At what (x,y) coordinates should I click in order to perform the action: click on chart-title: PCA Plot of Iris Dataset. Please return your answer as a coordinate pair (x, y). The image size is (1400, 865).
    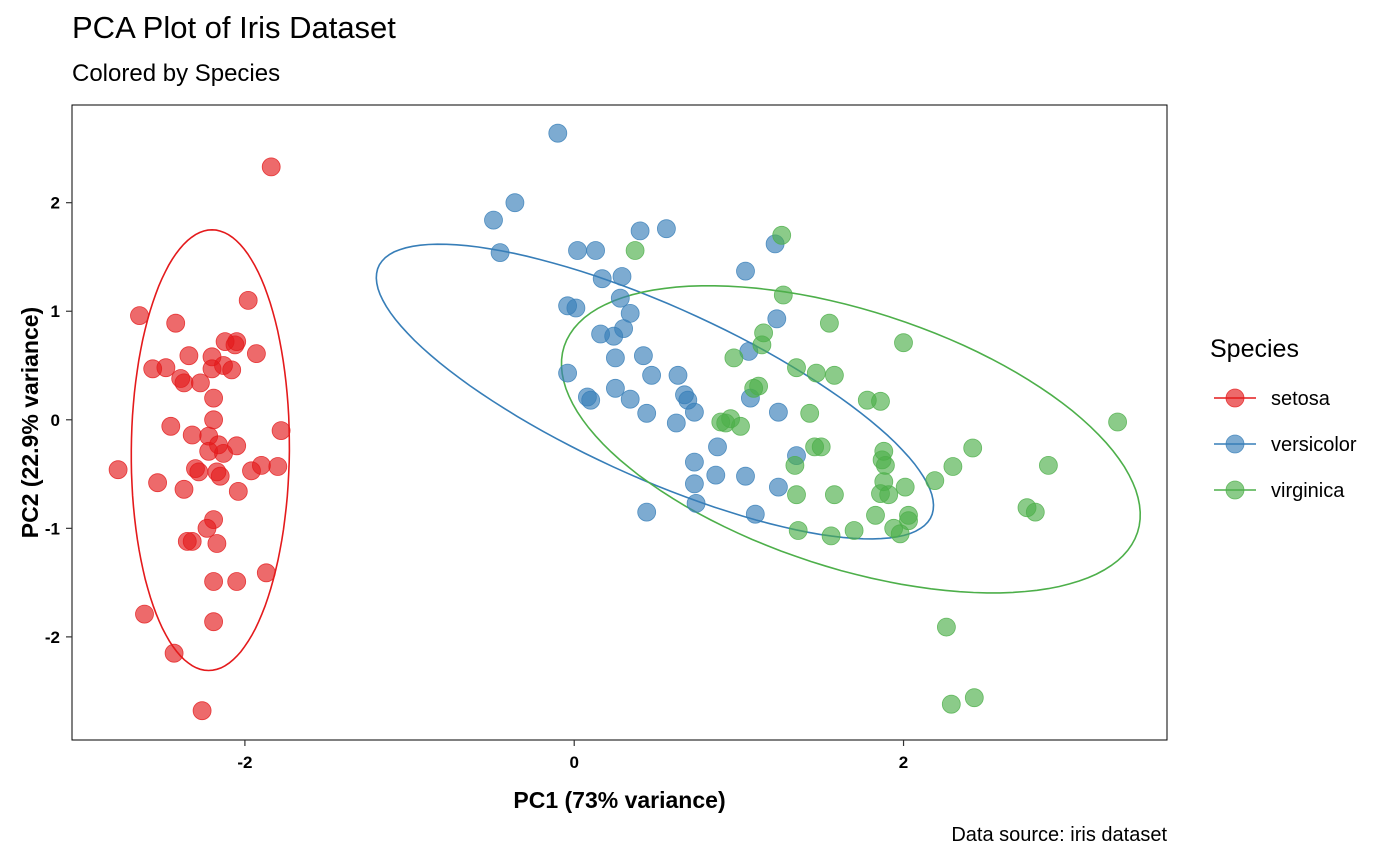
    Looking at the image, I should click on (234, 27).